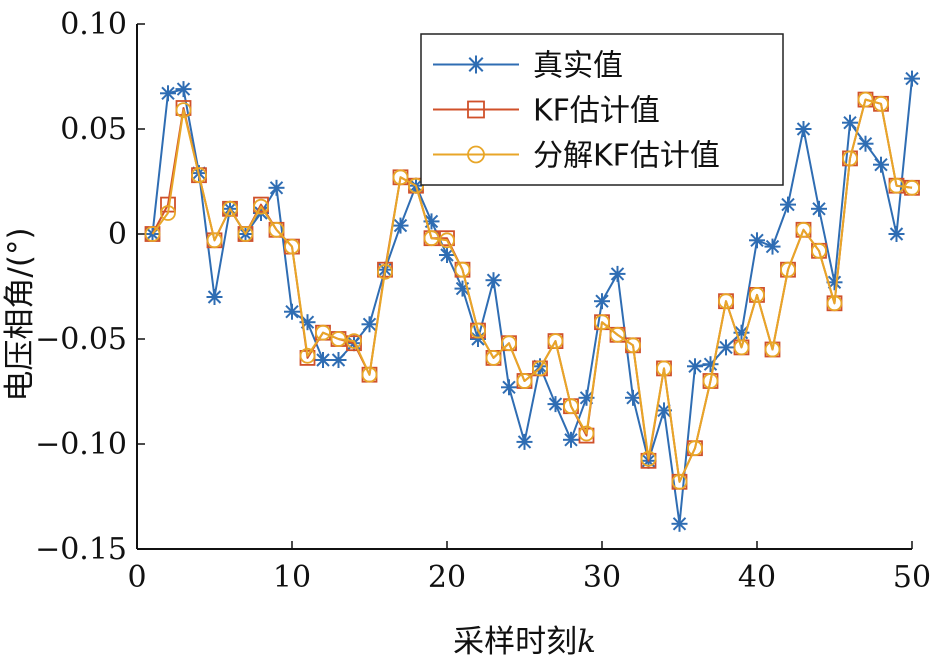  Describe the element at coordinates (20, 314) in the screenshot. I see `y-axis-title: 电压相角/(°)` at that location.